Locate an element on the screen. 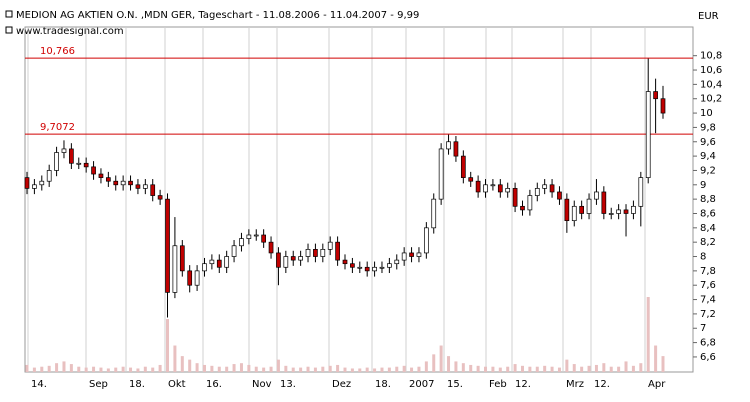  y-tick-label: 7,6 is located at coordinates (708, 285).